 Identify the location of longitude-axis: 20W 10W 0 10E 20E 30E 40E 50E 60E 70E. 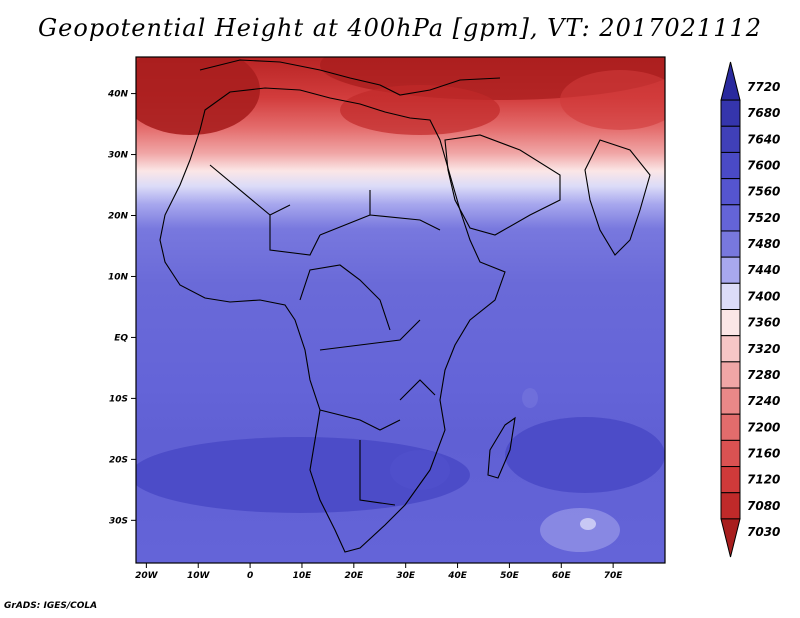
(379, 572).